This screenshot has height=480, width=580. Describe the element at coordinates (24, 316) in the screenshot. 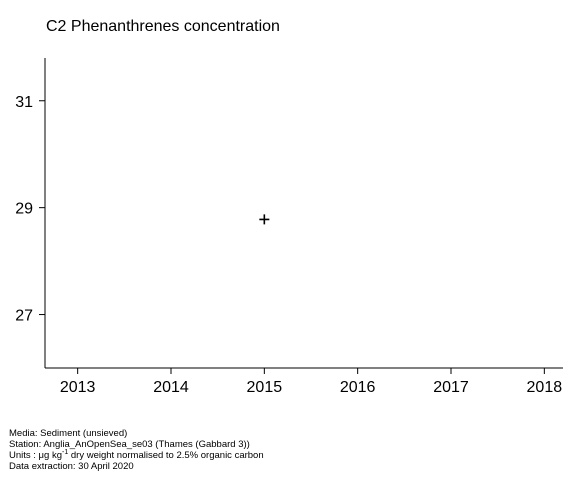

I see `y-tick-label: 27` at that location.